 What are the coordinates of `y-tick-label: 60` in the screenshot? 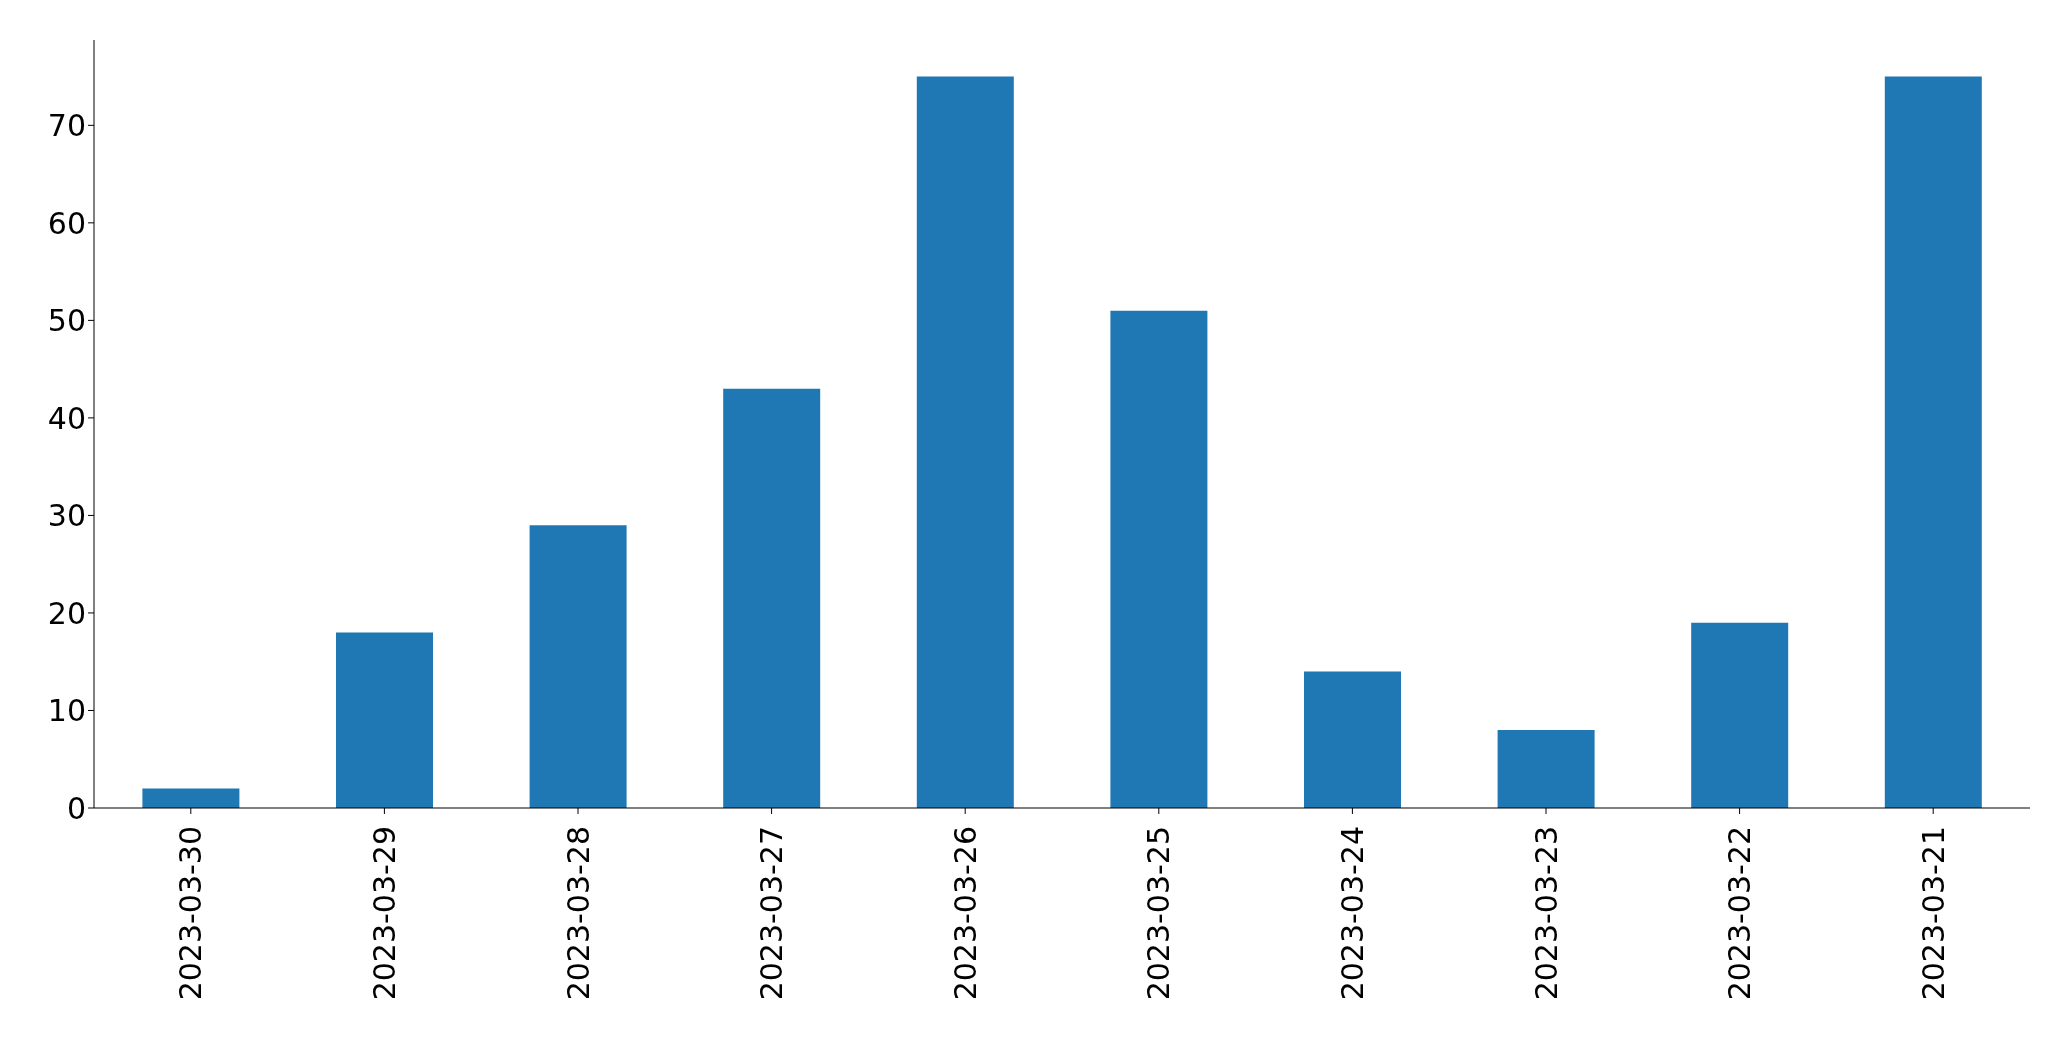 It's located at (66, 223).